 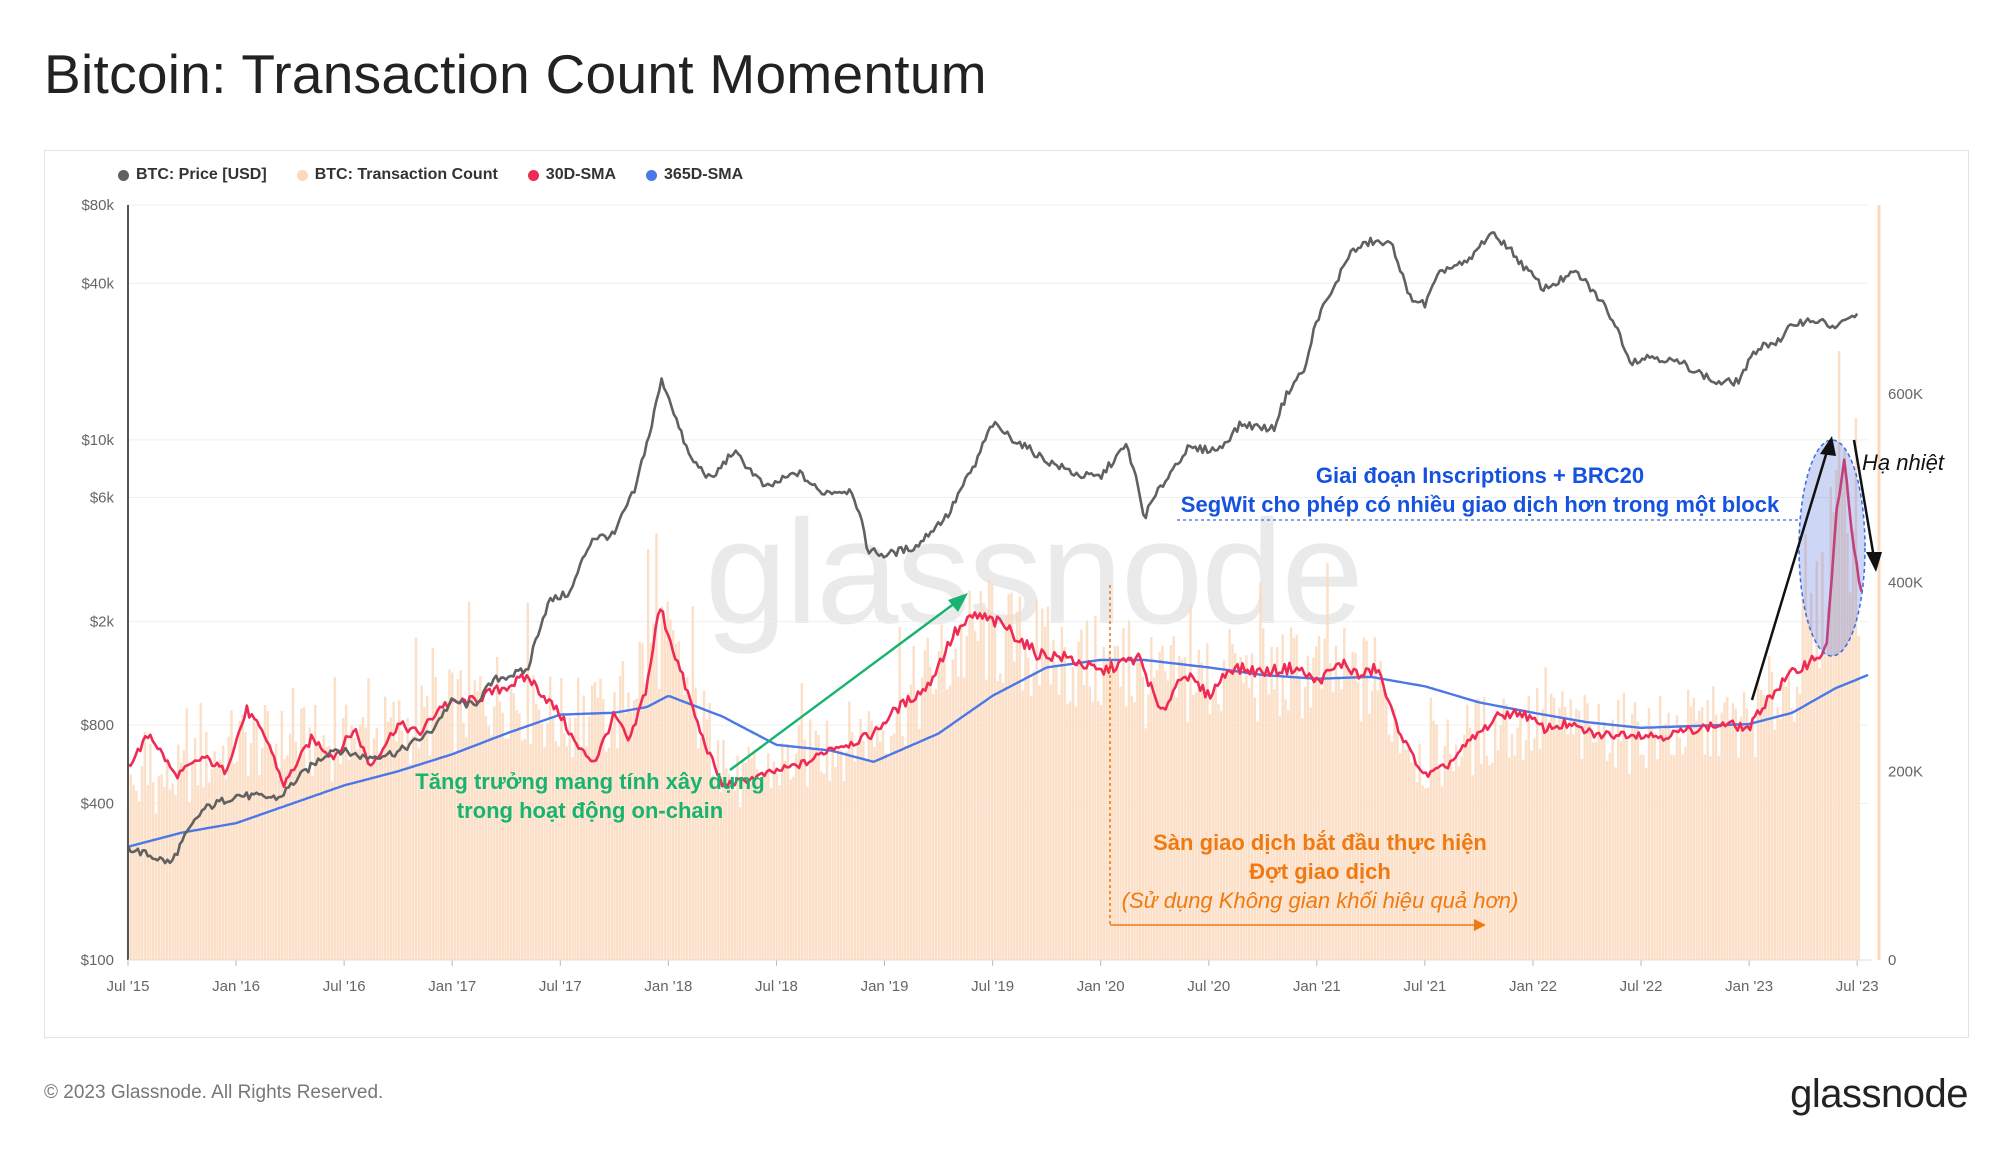 I want to click on x-tick-label-8: Jul '19, so click(x=992, y=986).